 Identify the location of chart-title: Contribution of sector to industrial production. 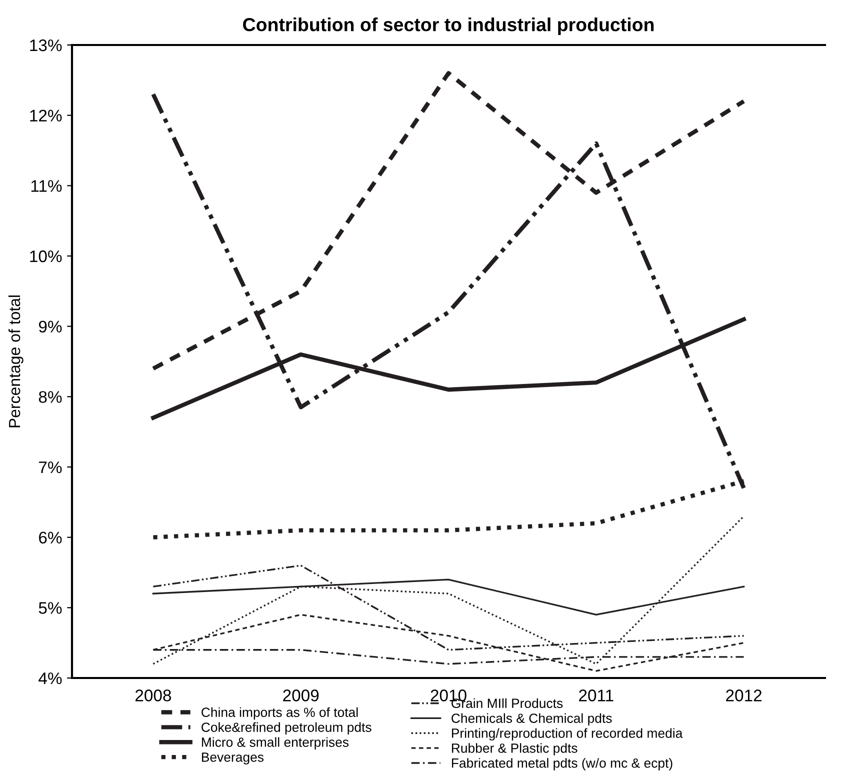
(448, 26).